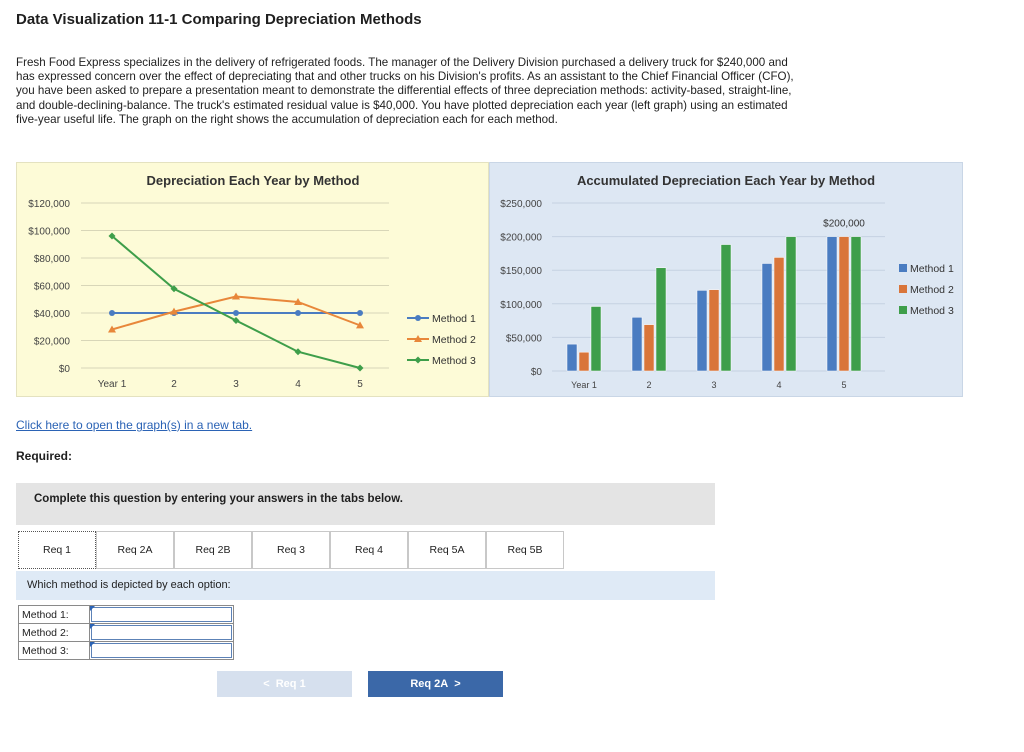  I want to click on prev-button: < Req 1, so click(284, 684).